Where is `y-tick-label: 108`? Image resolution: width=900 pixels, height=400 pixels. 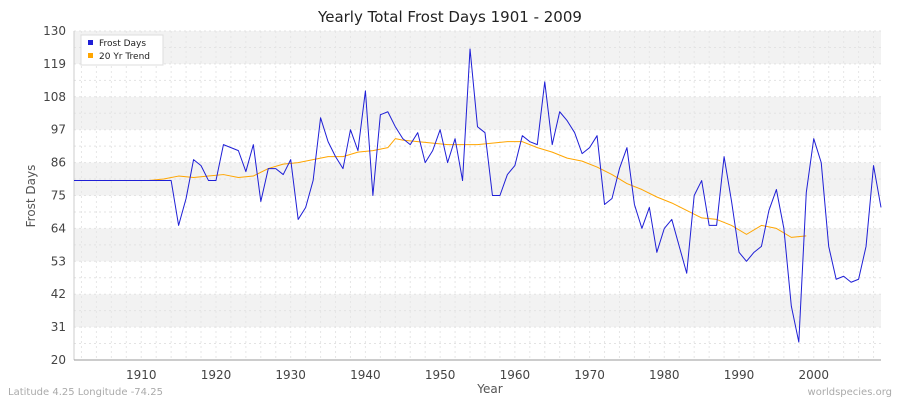
y-tick-label: 108 is located at coordinates (54, 97).